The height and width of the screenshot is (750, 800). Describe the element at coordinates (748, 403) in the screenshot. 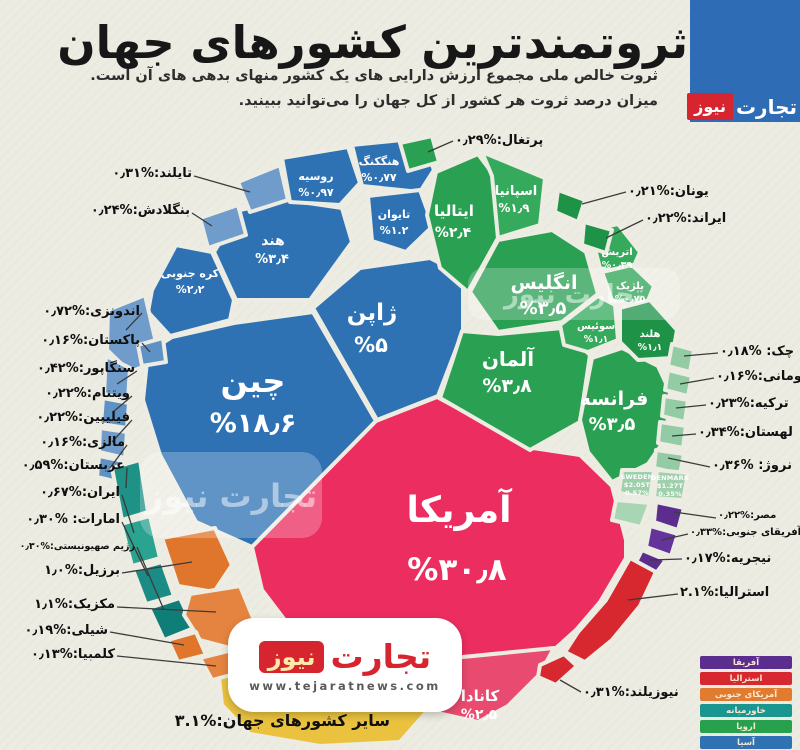

I see `label-turkey: ترکیه:%۰٫۲۳` at that location.